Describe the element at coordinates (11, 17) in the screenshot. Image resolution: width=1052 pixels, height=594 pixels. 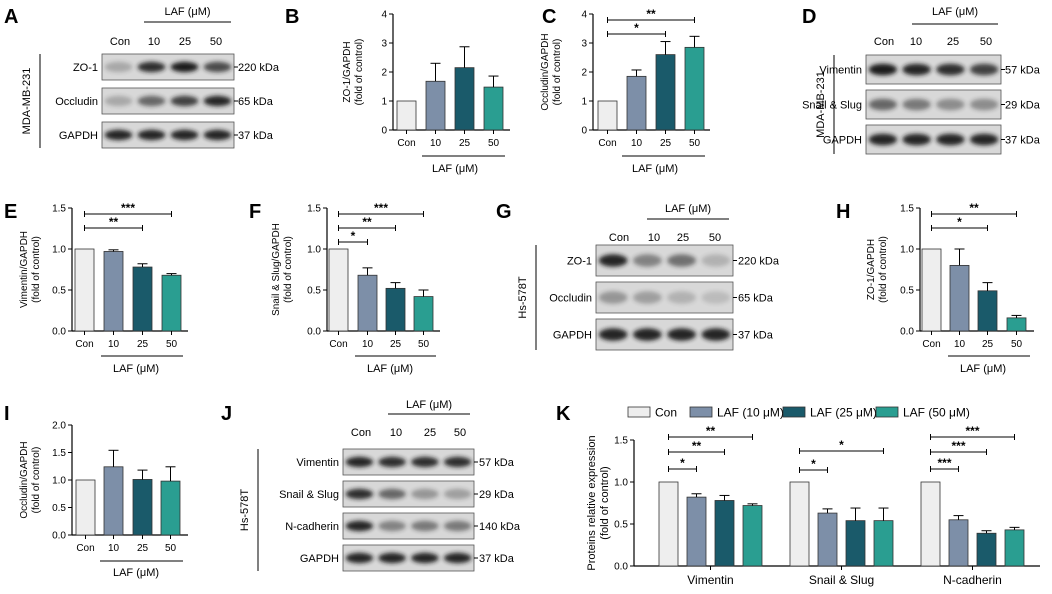
I see `panel-letter-a: A` at that location.